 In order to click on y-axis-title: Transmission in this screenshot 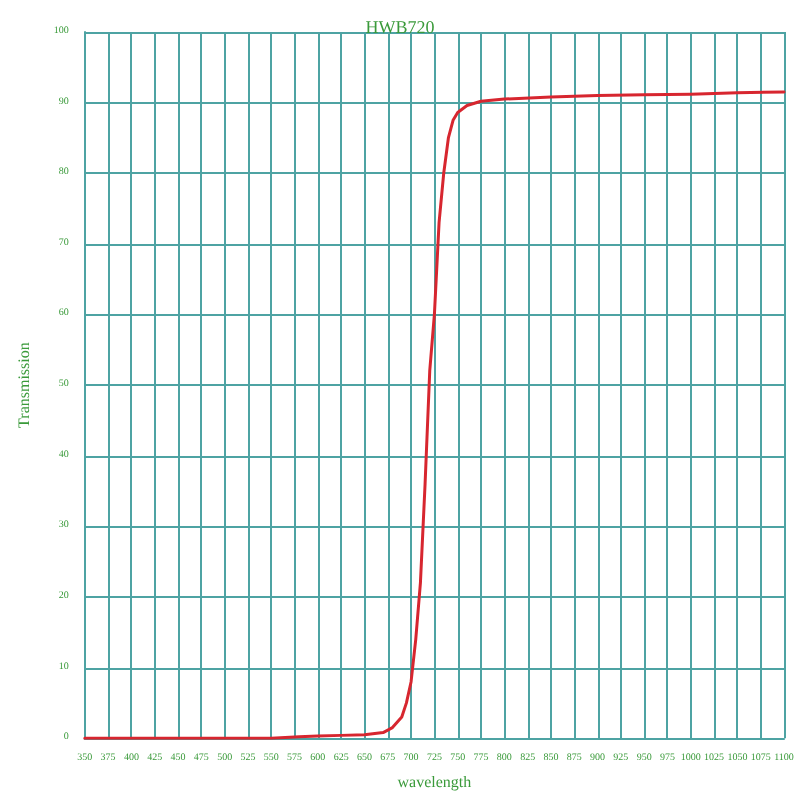, I will do `click(24, 385)`.